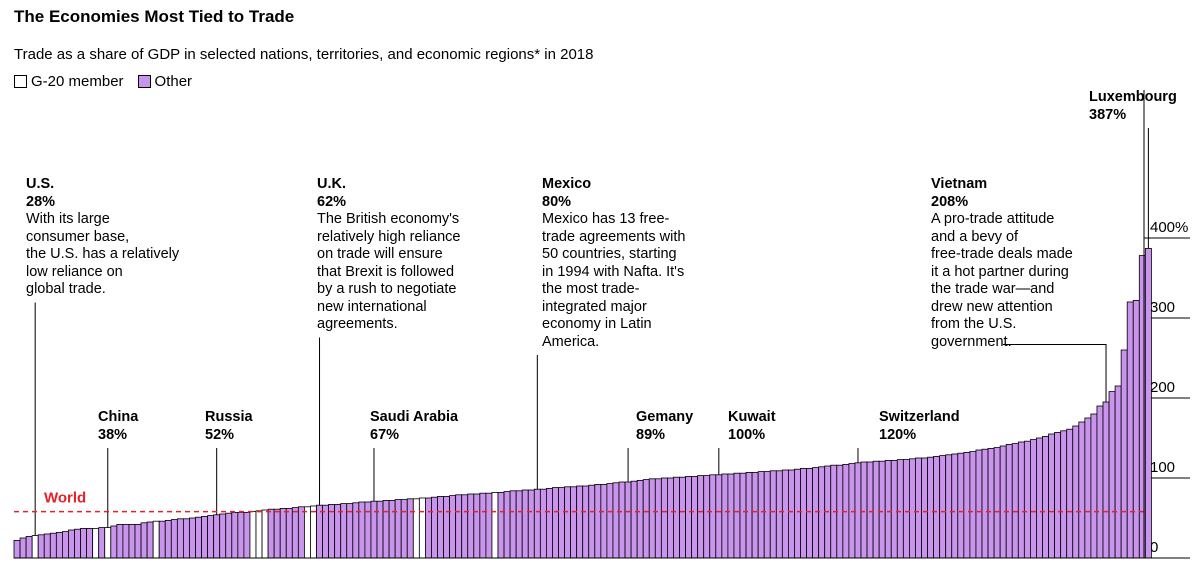 The height and width of the screenshot is (588, 1200). What do you see at coordinates (591, 289) in the screenshot?
I see `annotation-text: the most trade-` at bounding box center [591, 289].